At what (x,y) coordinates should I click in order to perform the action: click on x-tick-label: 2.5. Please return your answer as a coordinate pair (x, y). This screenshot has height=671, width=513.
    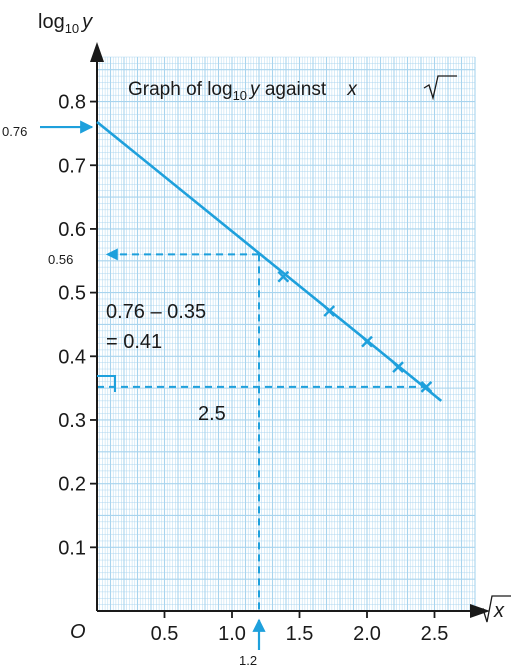
    Looking at the image, I should click on (435, 634).